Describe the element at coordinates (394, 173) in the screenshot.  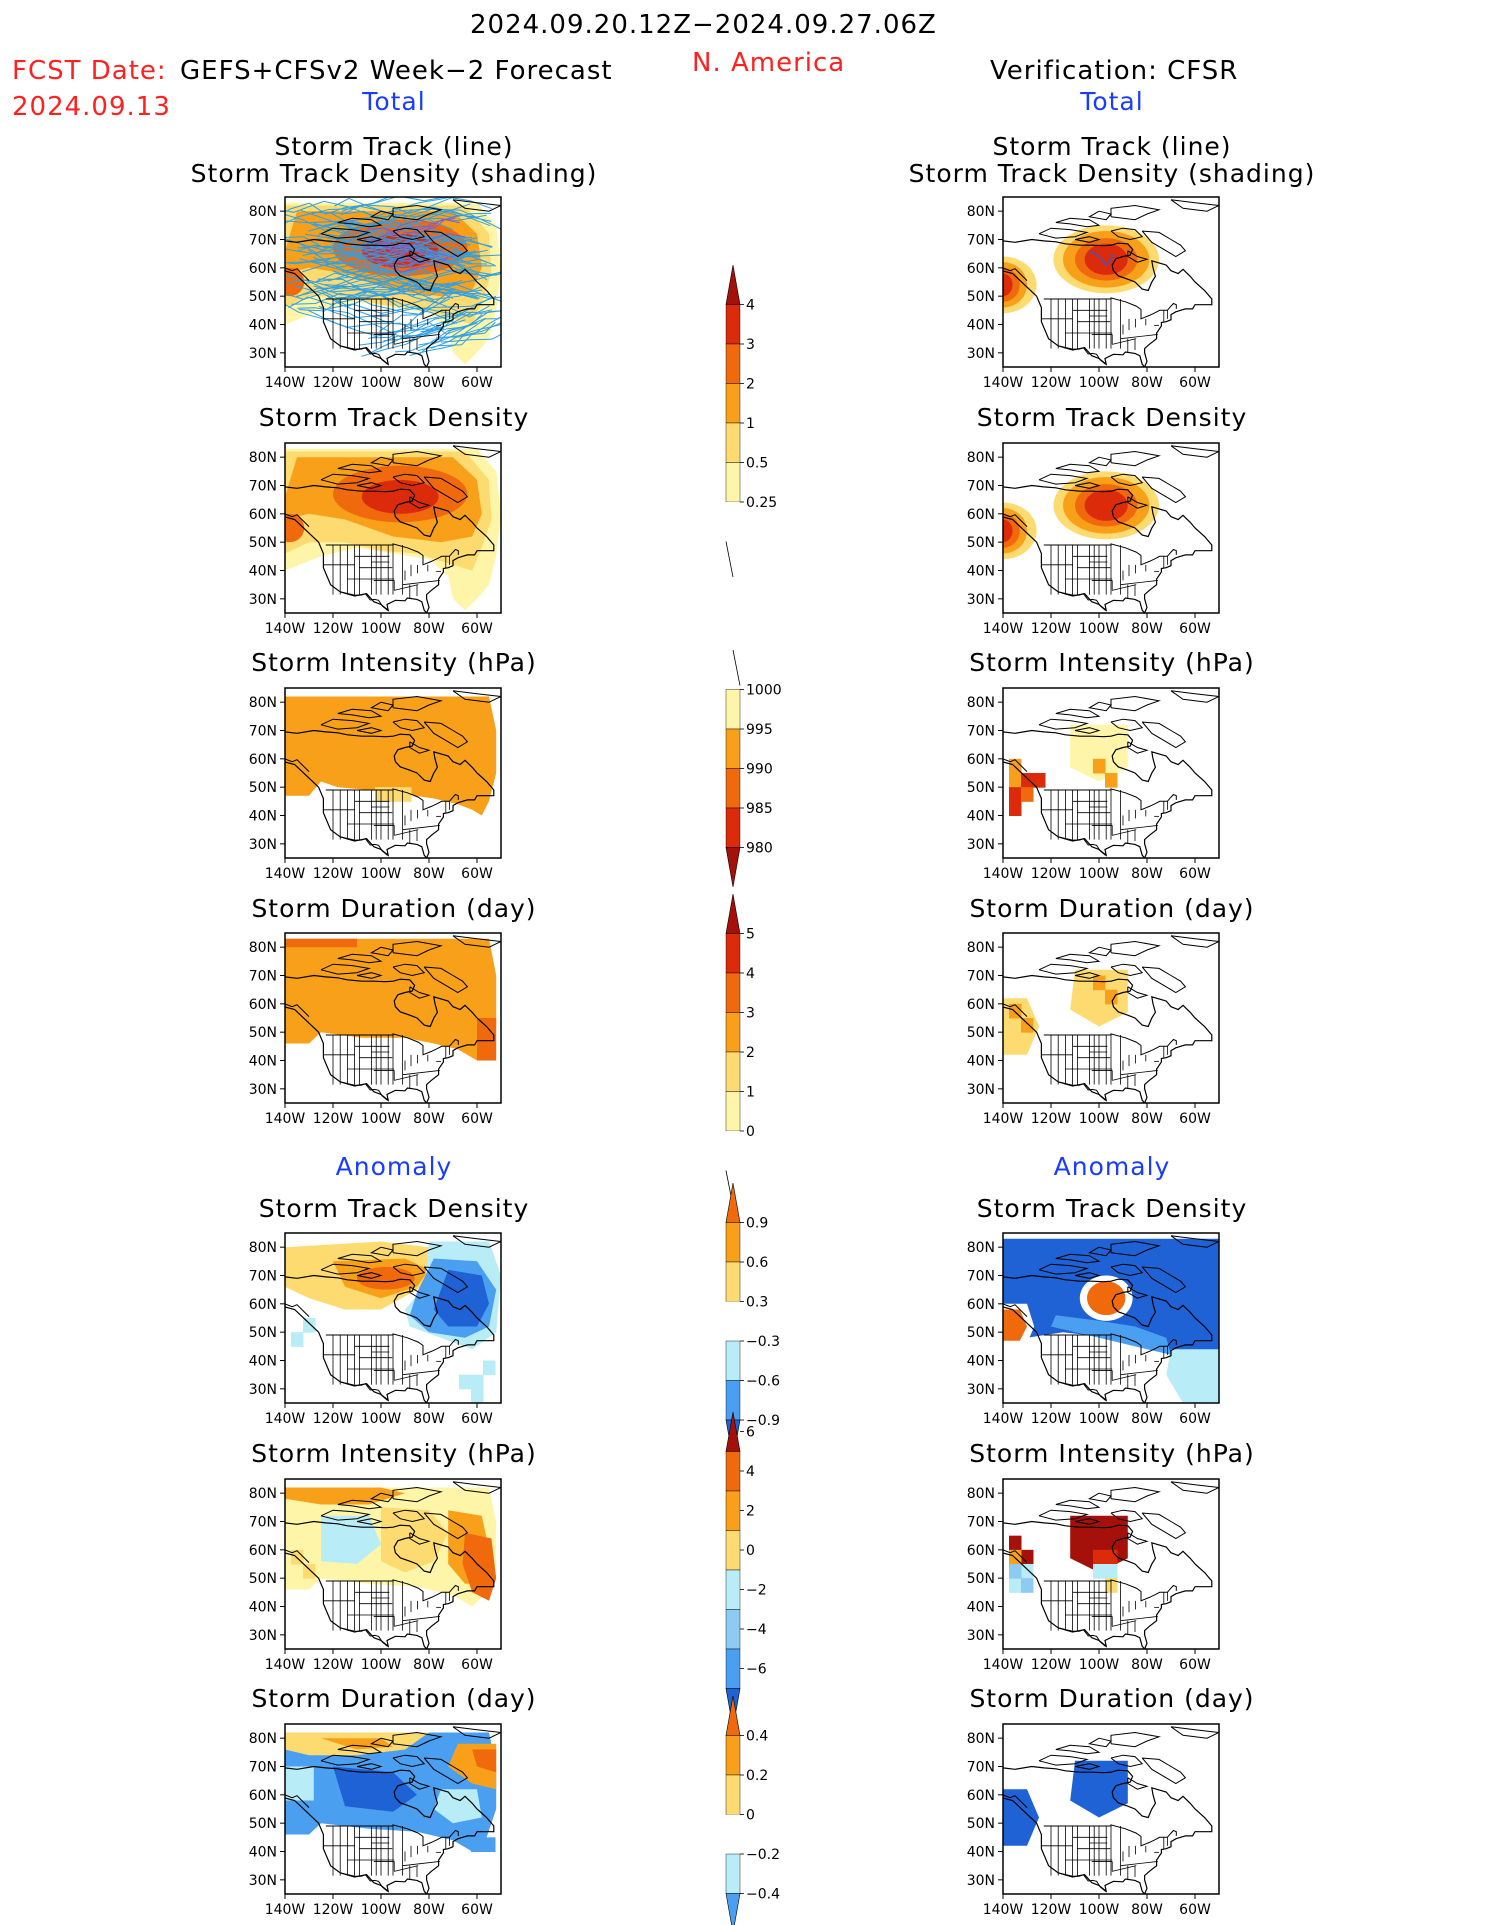
I see `title-line-2: Storm Track Density (shading)` at that location.